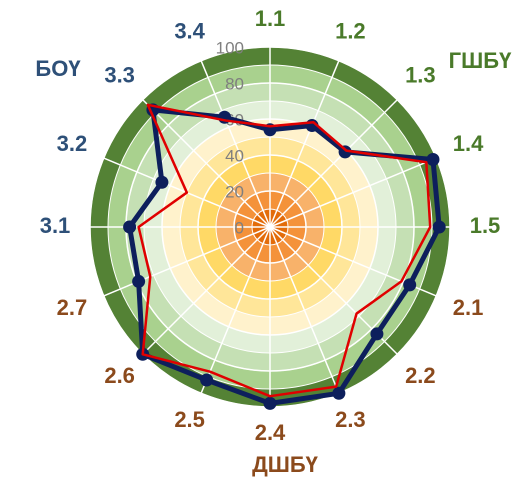 This screenshot has width=529, height=478. What do you see at coordinates (119, 375) in the screenshot?
I see `category-label: 2.6` at bounding box center [119, 375].